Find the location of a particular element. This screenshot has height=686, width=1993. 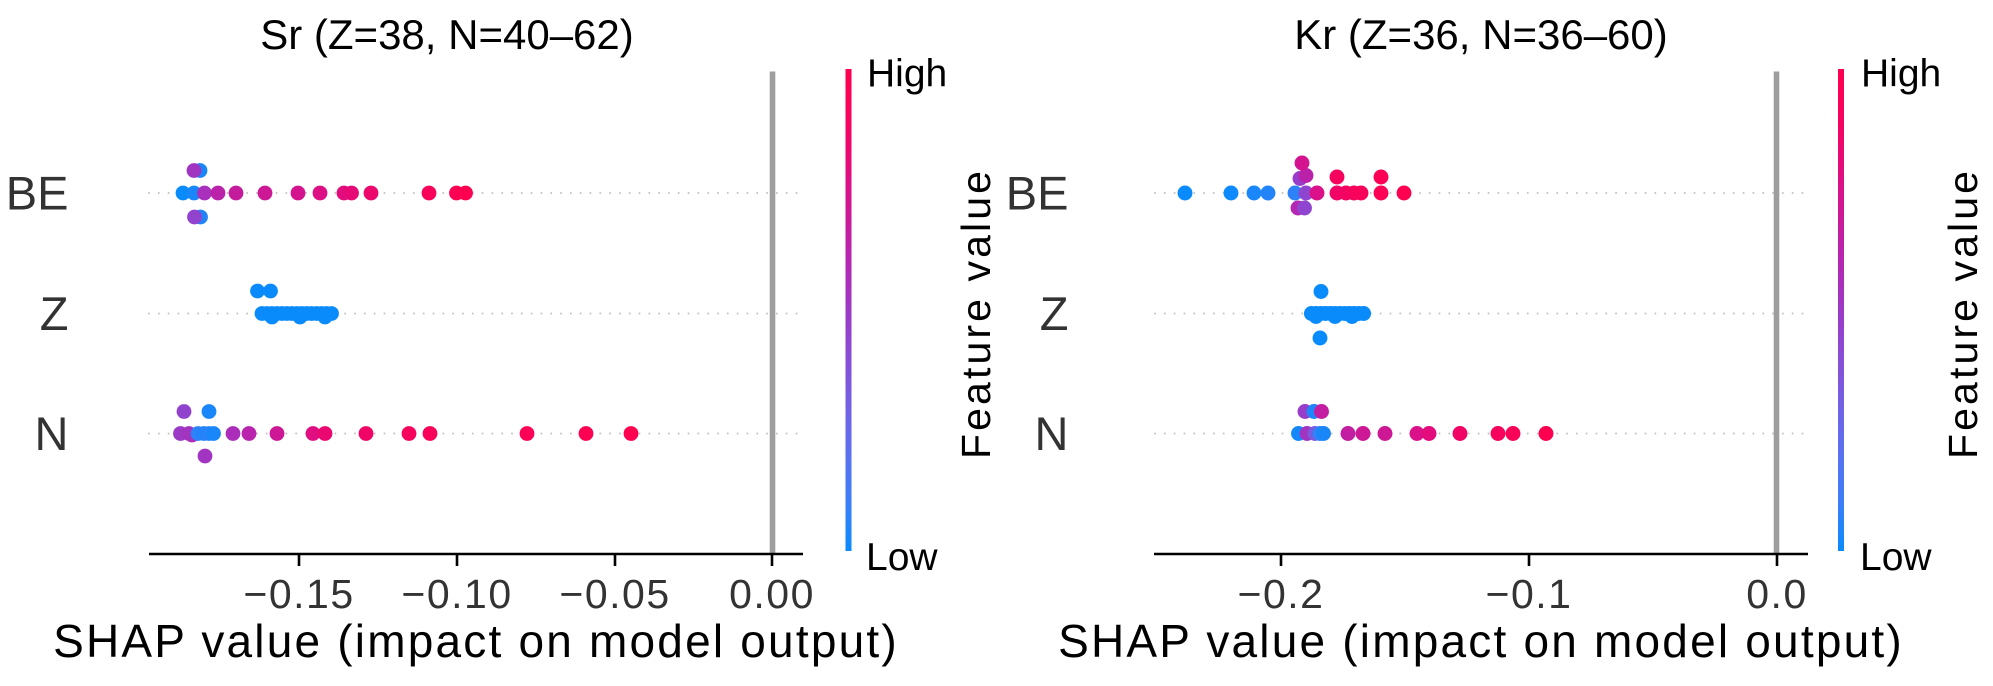

svg-text: −0.05 is located at coordinates (614, 594).